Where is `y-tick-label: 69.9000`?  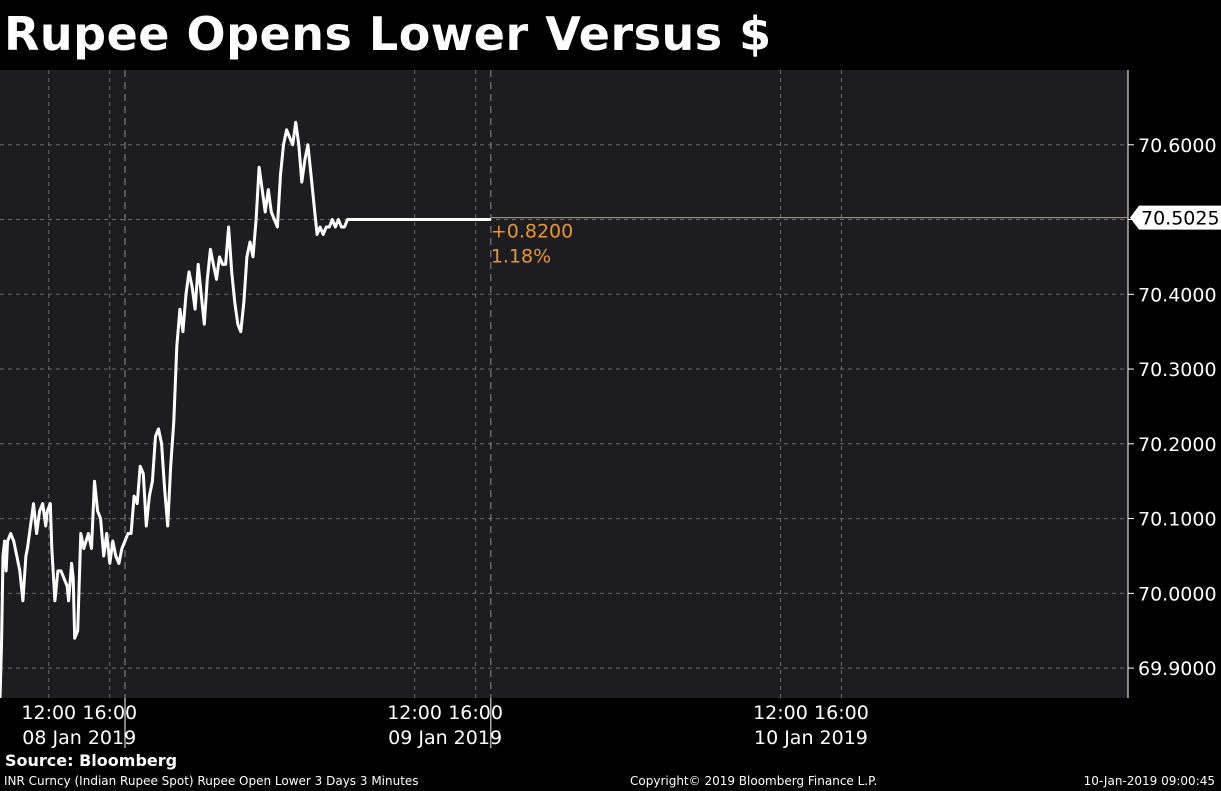
y-tick-label: 69.9000 is located at coordinates (1177, 669).